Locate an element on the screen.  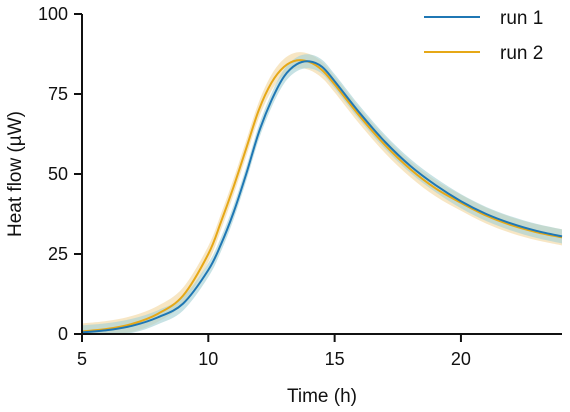
legend-label-series-2: run 2 is located at coordinates (521, 53).